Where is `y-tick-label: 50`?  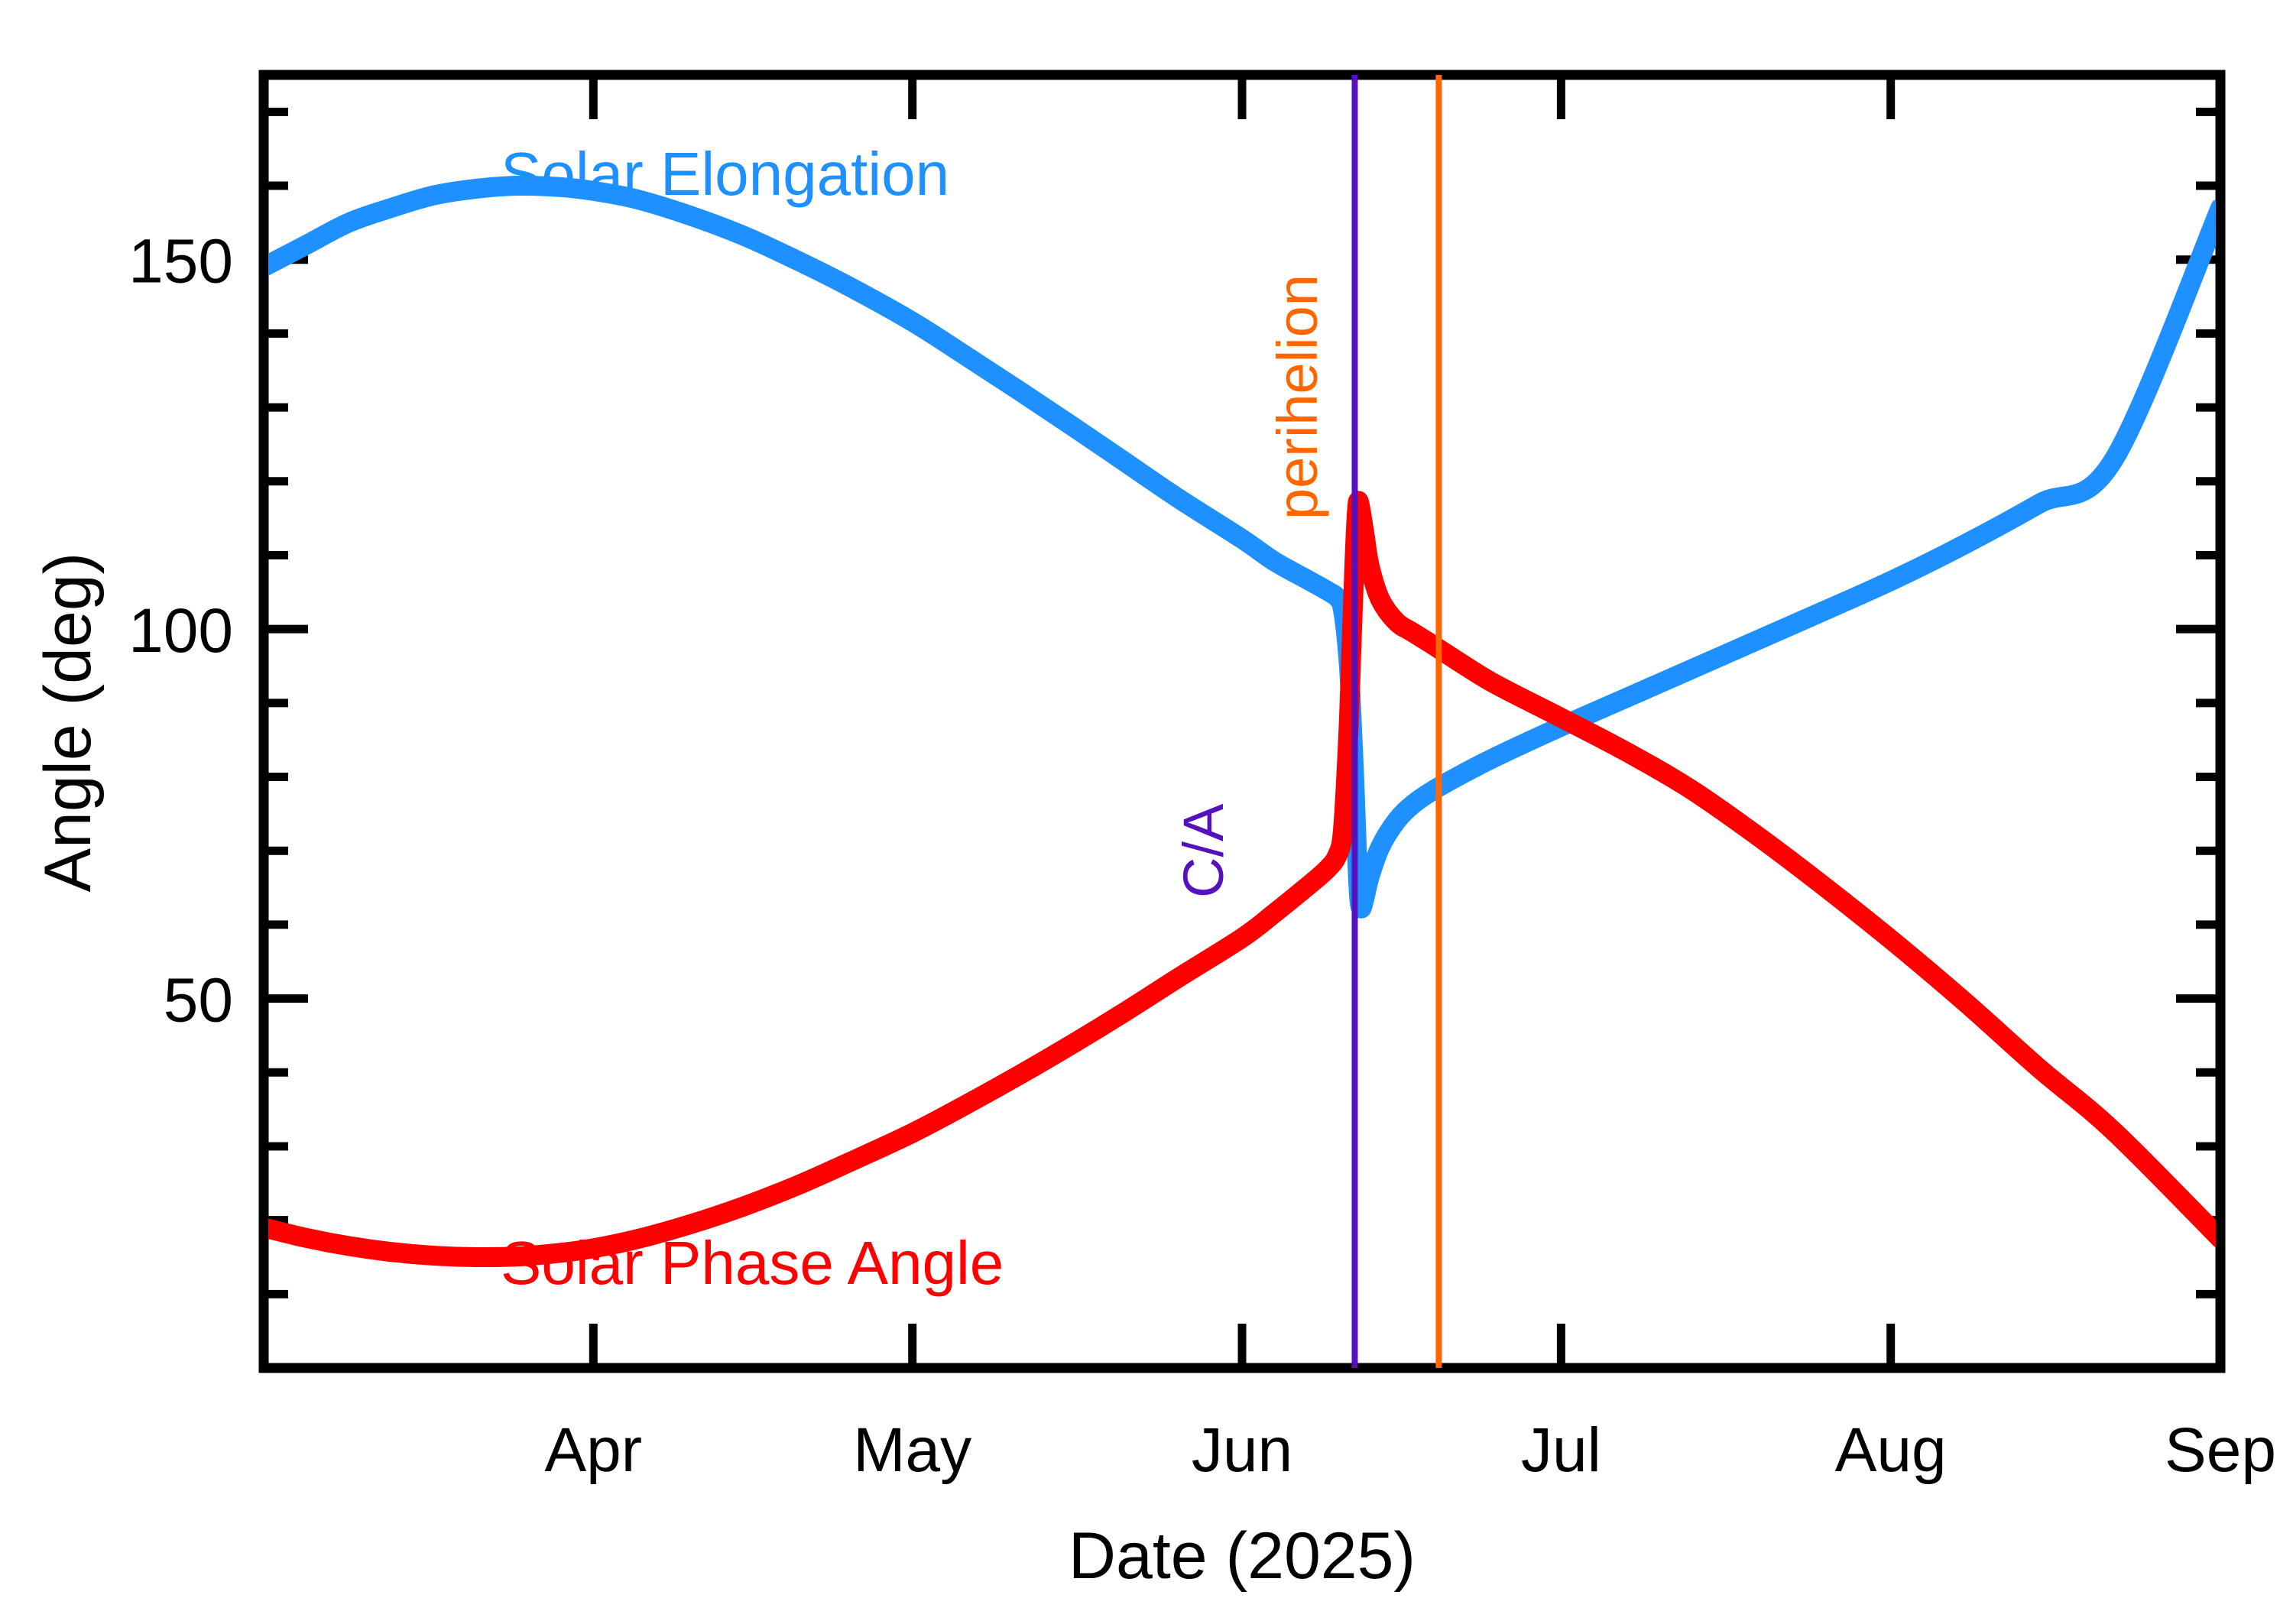
y-tick-label: 50 is located at coordinates (198, 1001).